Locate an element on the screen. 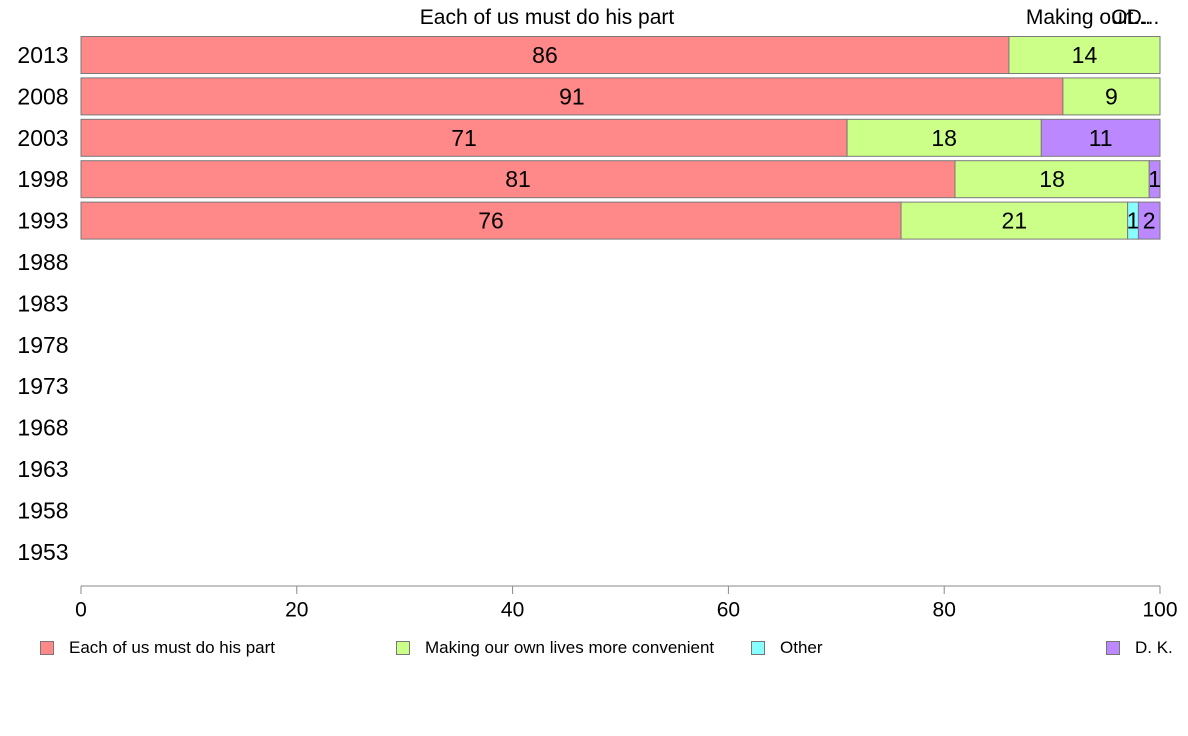 The width and height of the screenshot is (1188, 736). bar-d-k-1993 is located at coordinates (1149, 220).